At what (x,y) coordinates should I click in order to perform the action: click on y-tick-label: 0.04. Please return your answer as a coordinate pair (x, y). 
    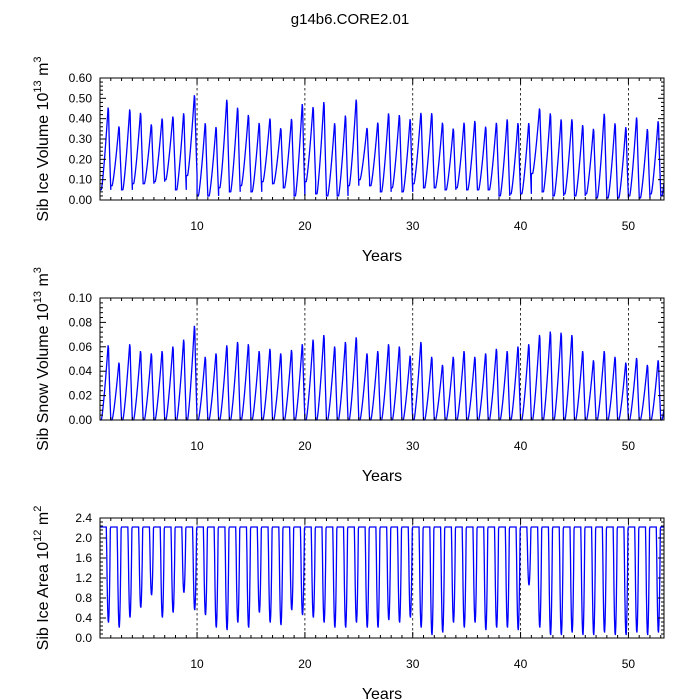
    Looking at the image, I should click on (81, 371).